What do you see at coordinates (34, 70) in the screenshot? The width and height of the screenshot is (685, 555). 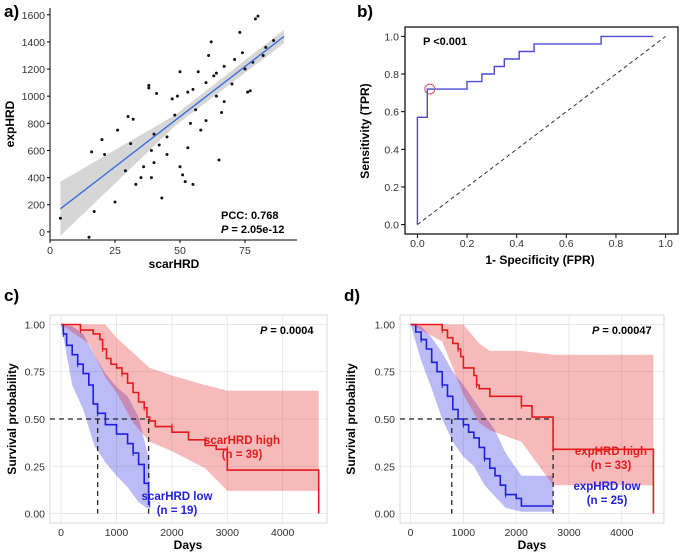 I see `y-tick-label: 1200` at bounding box center [34, 70].